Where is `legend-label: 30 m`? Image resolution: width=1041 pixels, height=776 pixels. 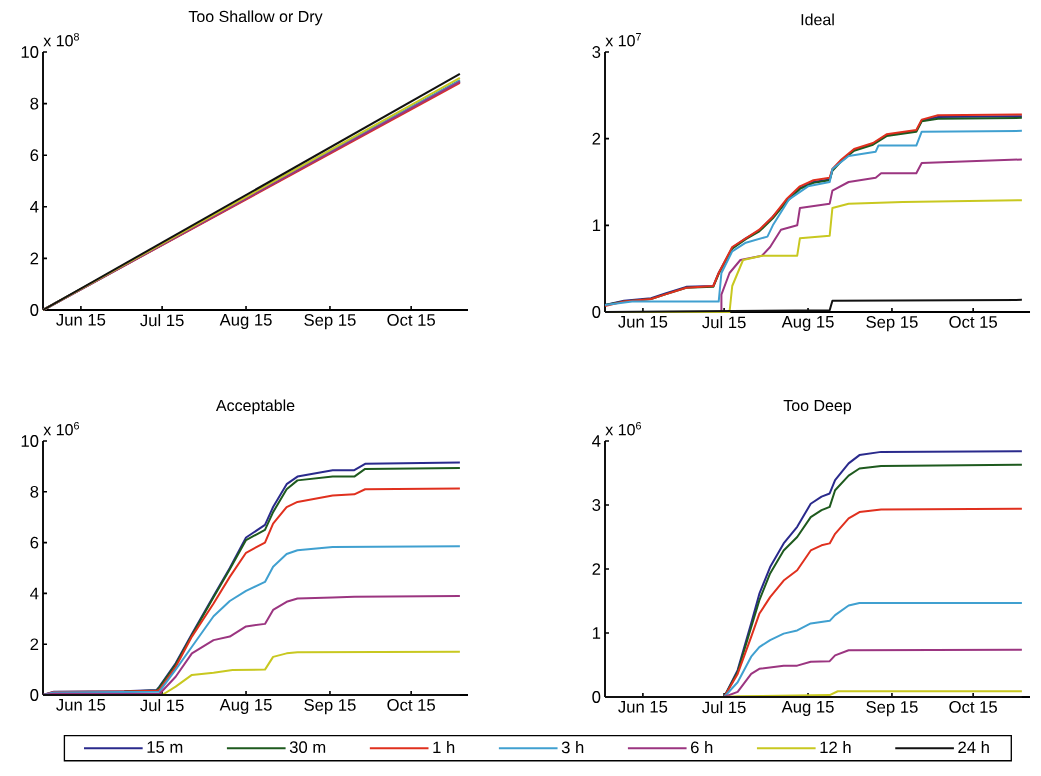 legend-label: 30 m is located at coordinates (307, 747).